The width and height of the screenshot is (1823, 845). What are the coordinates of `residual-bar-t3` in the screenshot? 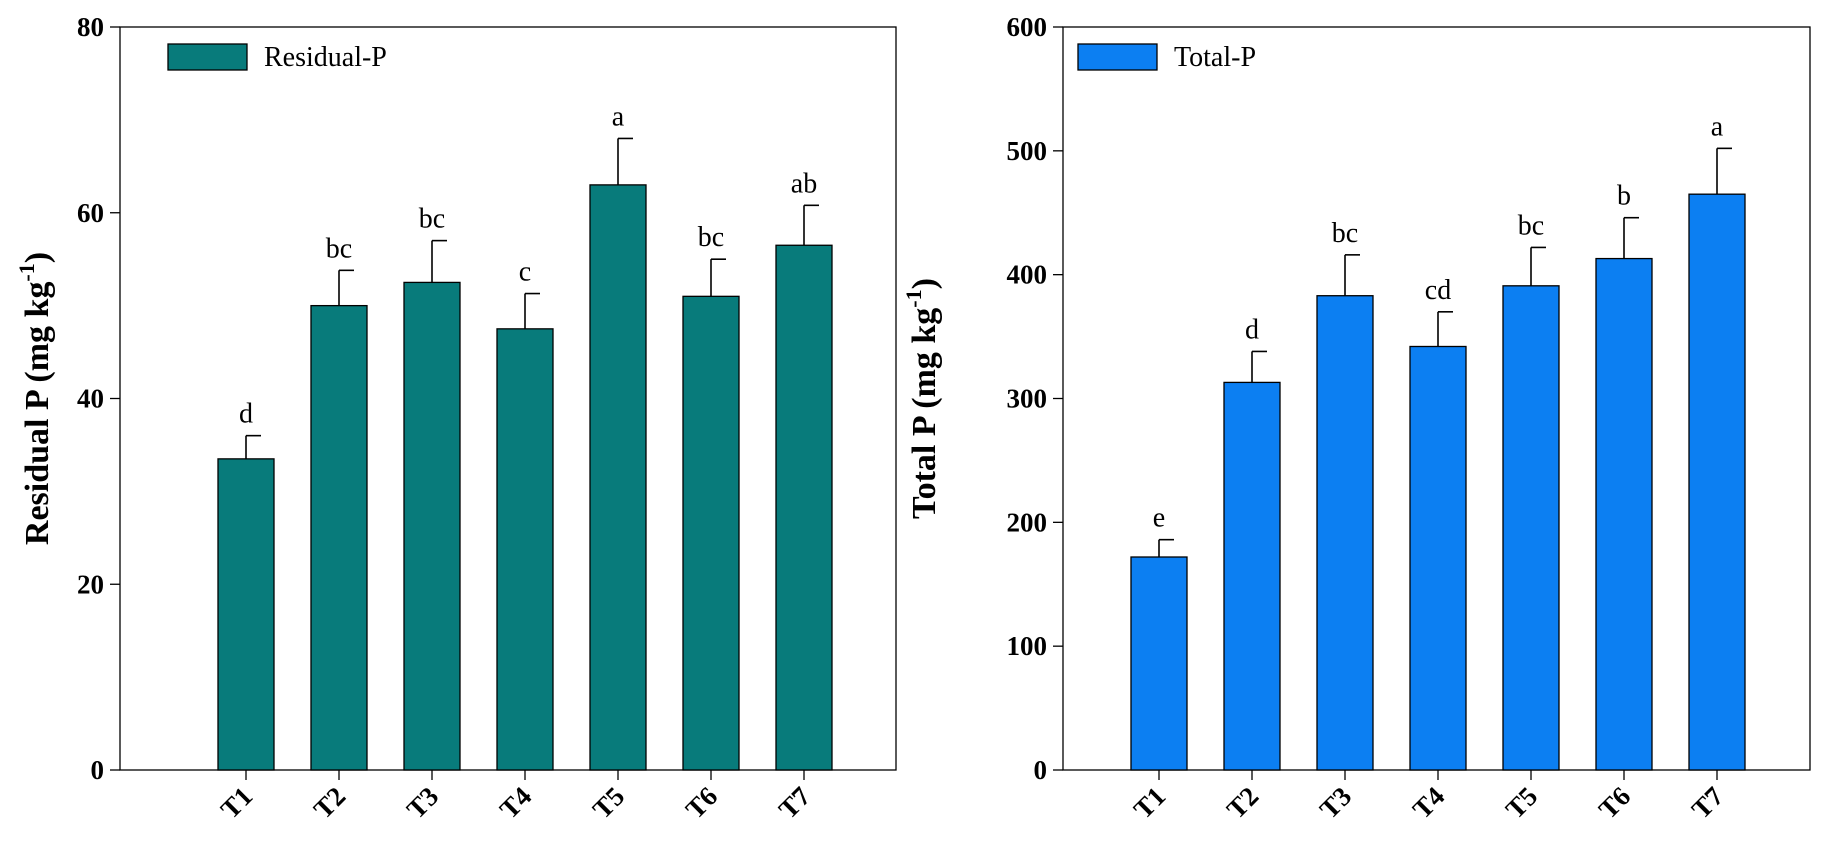 It's located at (432, 526).